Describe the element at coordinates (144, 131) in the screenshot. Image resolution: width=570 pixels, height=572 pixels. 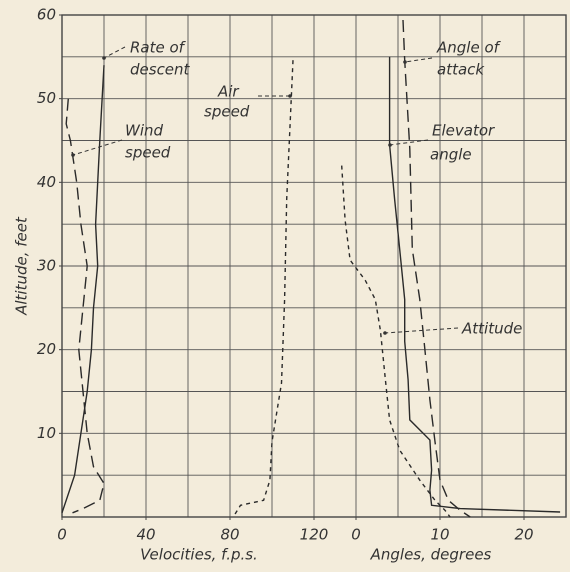
I see `series-label: Wind` at that location.